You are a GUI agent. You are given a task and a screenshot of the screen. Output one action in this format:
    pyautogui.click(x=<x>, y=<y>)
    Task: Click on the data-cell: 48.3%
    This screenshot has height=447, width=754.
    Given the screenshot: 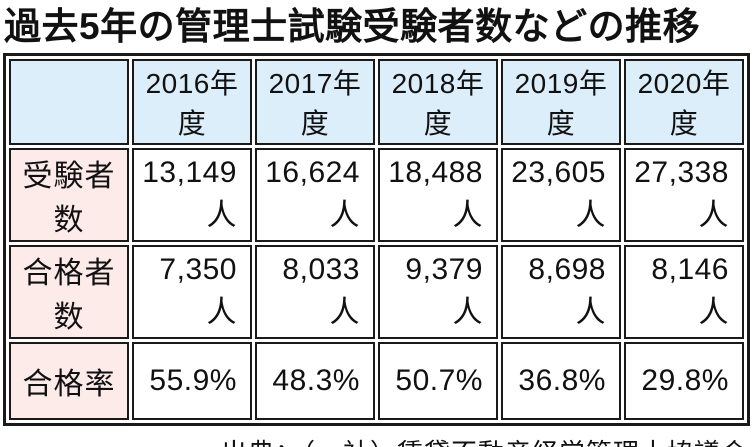 What is the action you would take?
    pyautogui.click(x=315, y=381)
    